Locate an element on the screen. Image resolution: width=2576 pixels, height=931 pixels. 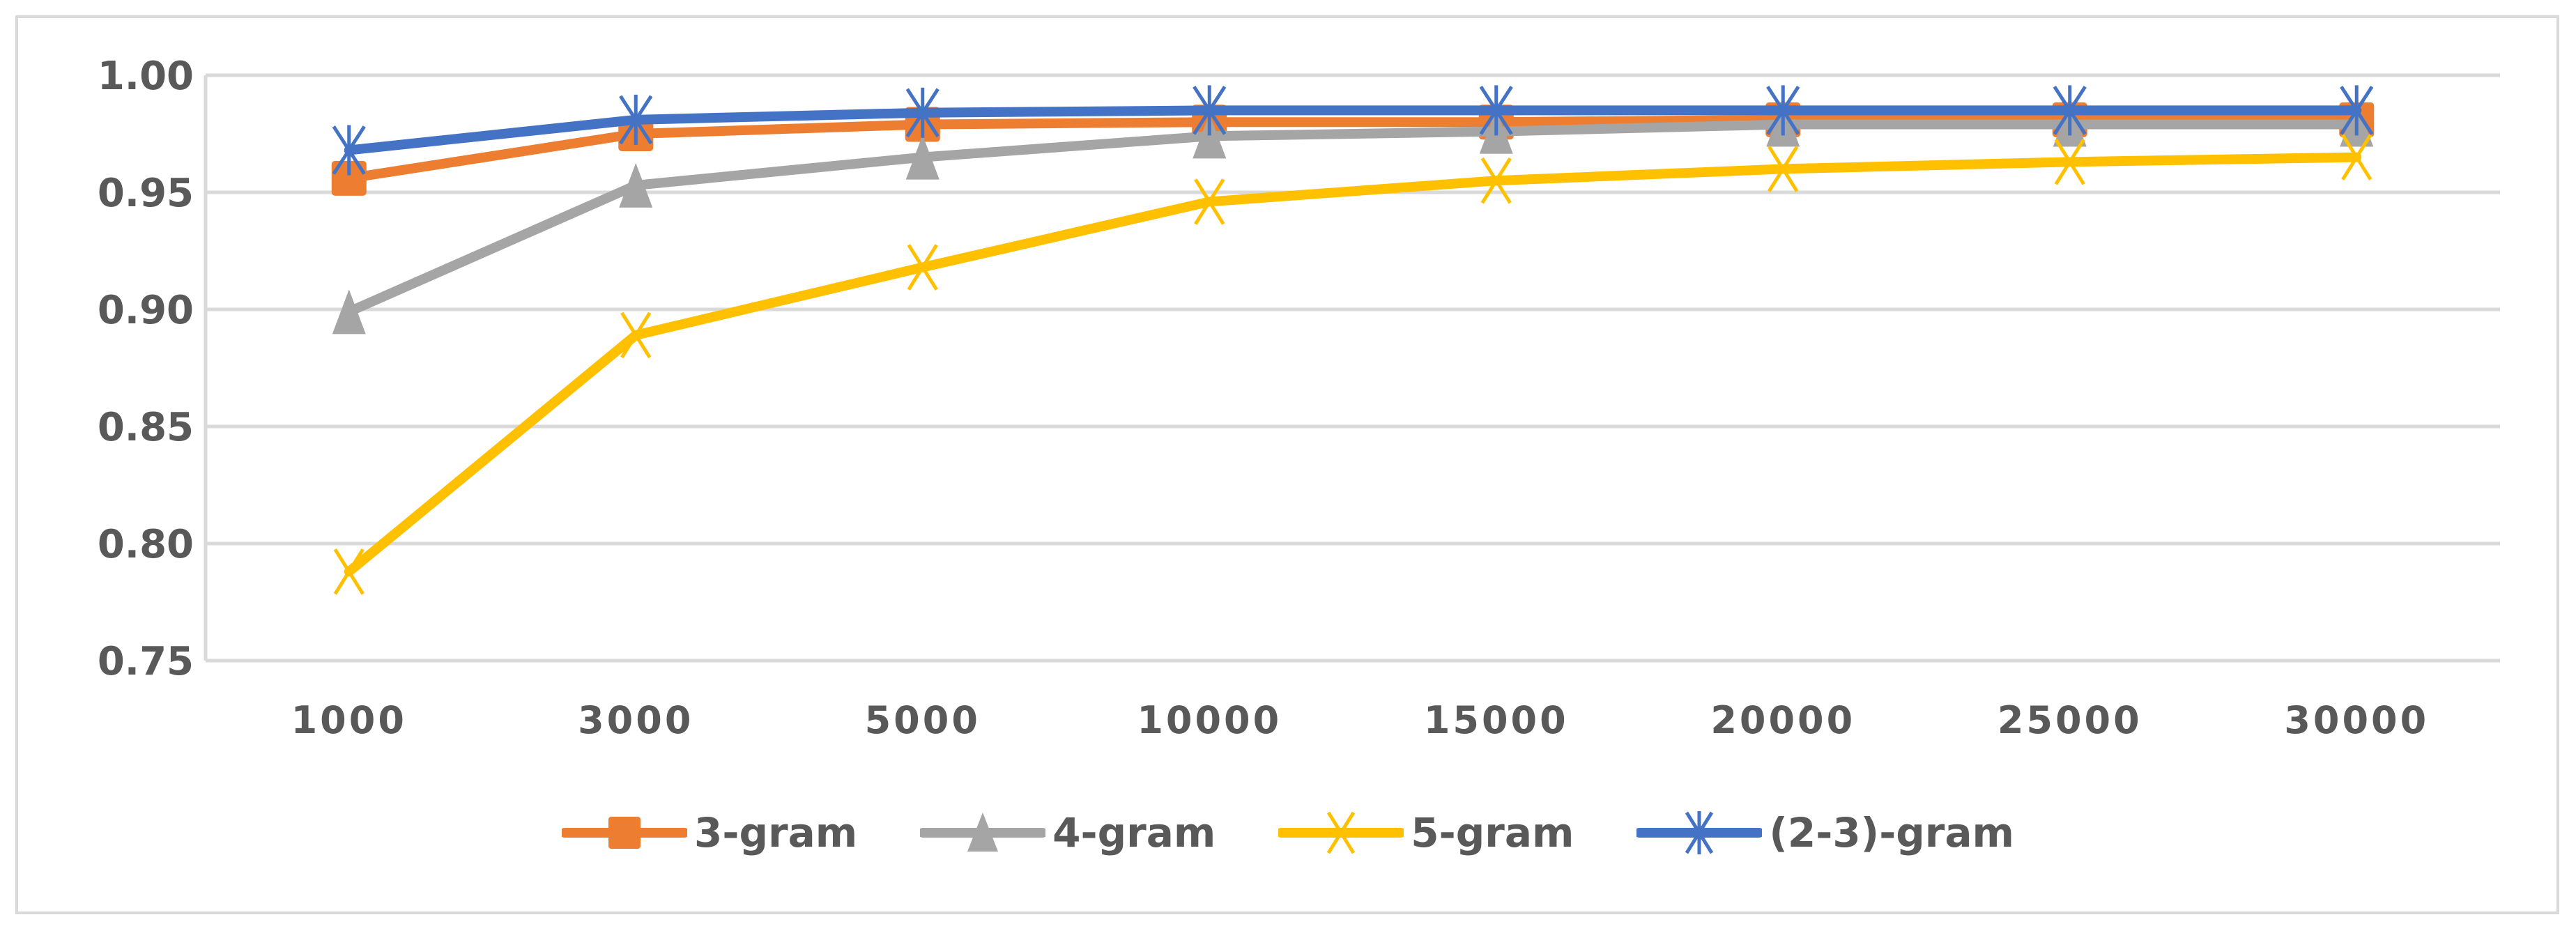
y-tick-label: 0.90 is located at coordinates (146, 310).